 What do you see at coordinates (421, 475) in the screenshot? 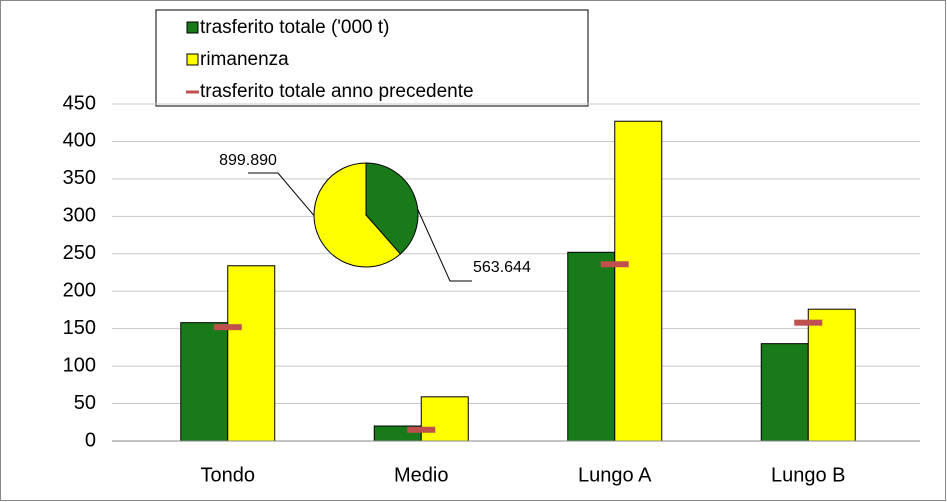
I see `x-tick-label: Medio` at bounding box center [421, 475].